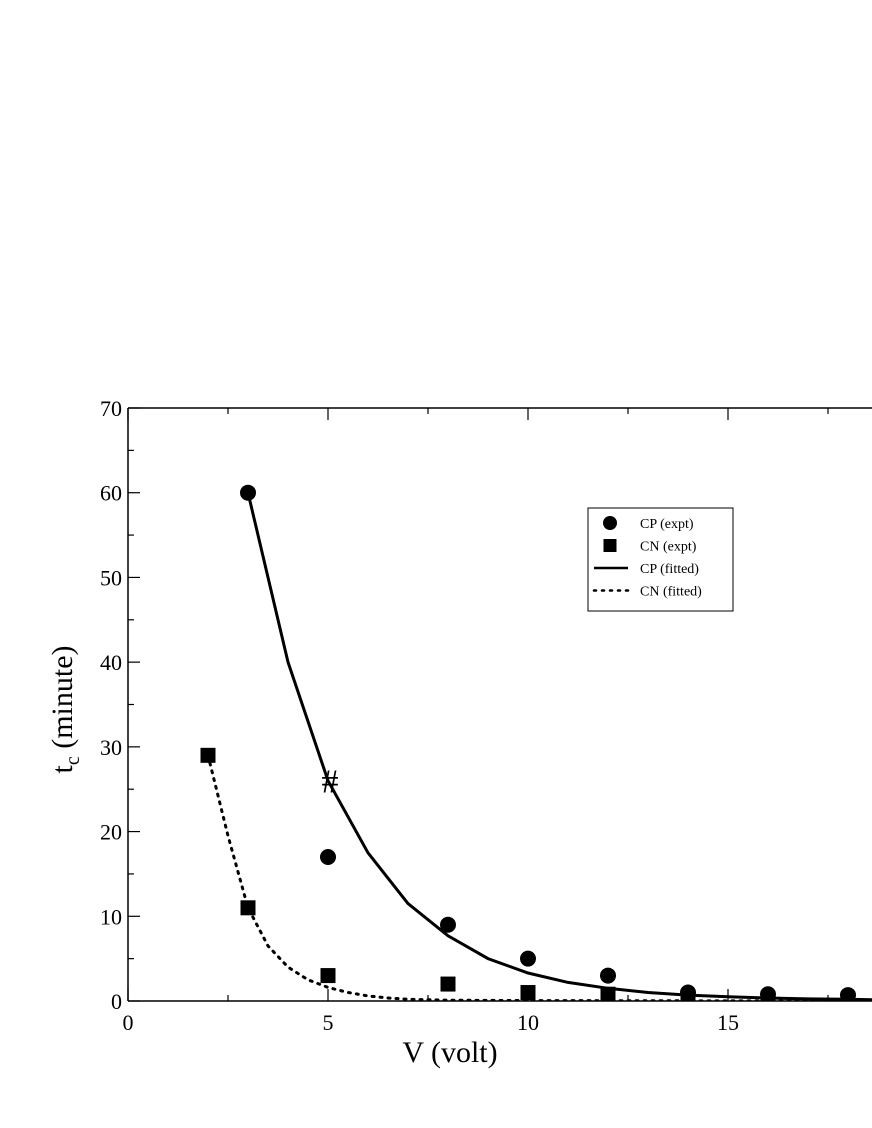  What do you see at coordinates (116, 1001) in the screenshot?
I see `y-tick-label: 0` at bounding box center [116, 1001].